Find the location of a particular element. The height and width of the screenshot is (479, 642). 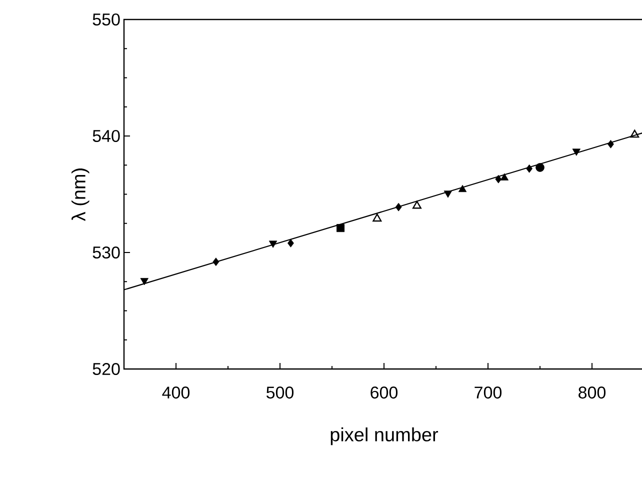

y-tick-label: 530 is located at coordinates (106, 252).